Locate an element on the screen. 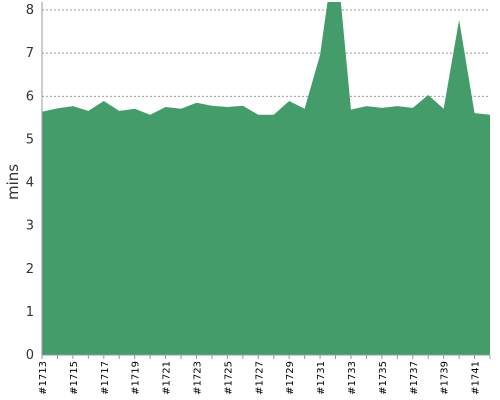  x-tick-label: #1729 is located at coordinates (290, 378).